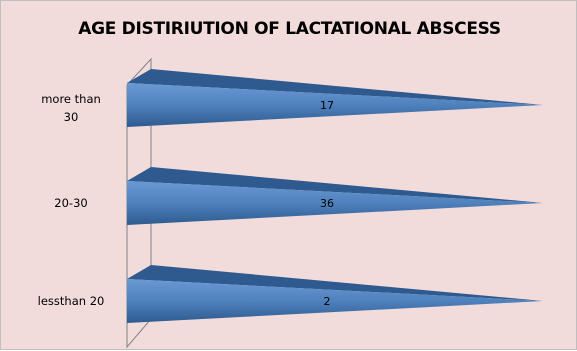  What do you see at coordinates (70, 203) in the screenshot?
I see `category-label: 20-30` at bounding box center [70, 203].